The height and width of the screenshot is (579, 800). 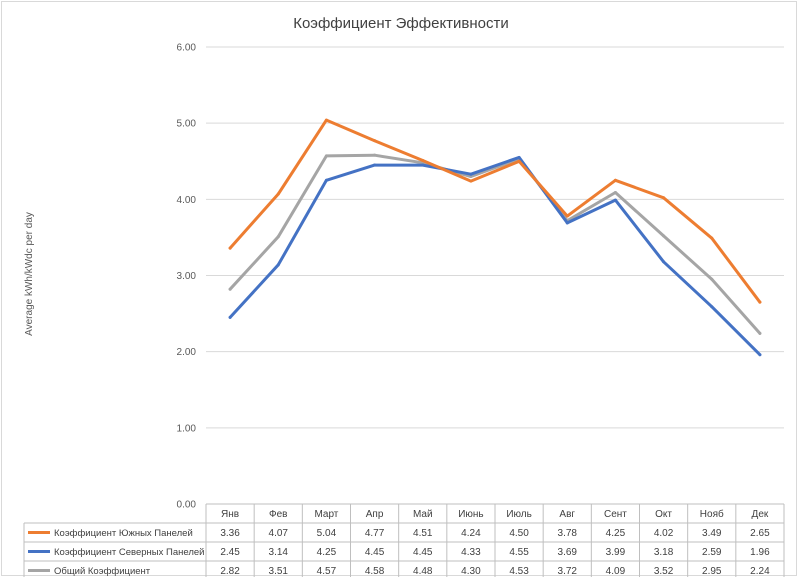 What do you see at coordinates (326, 514) in the screenshot?
I see `x-tick-label: Март` at bounding box center [326, 514].